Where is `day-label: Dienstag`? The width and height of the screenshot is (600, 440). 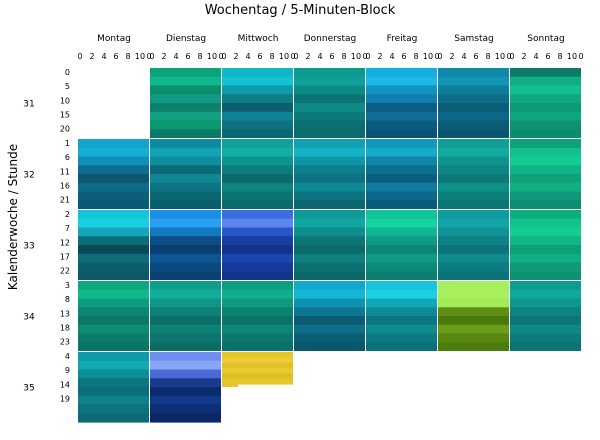 day-label: Dienstag is located at coordinates (186, 39).